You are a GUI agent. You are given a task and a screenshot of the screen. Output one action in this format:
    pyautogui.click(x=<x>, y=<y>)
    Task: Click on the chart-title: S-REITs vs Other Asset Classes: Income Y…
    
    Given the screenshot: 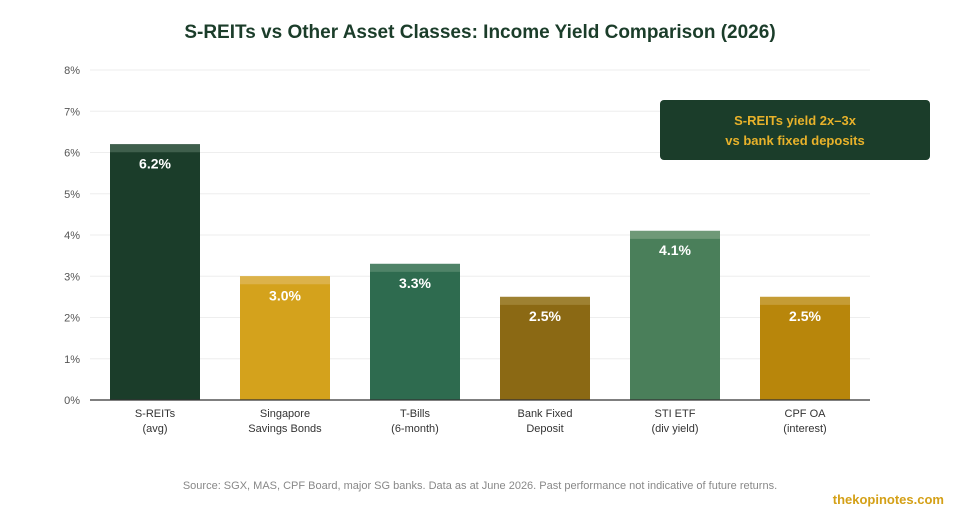 What is the action you would take?
    pyautogui.click(x=480, y=32)
    